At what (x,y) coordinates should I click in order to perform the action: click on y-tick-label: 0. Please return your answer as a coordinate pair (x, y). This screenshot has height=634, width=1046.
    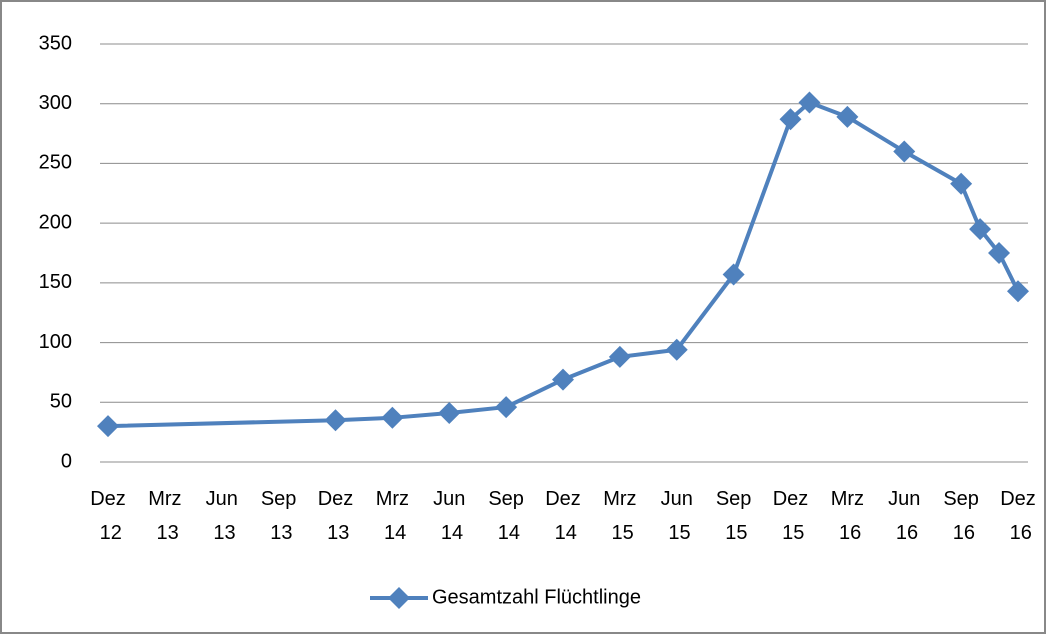
    Looking at the image, I should click on (66, 461).